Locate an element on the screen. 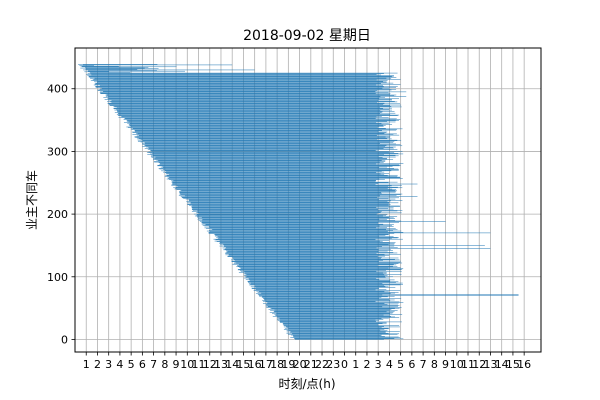  x-tick-label: 1 is located at coordinates (86, 364).